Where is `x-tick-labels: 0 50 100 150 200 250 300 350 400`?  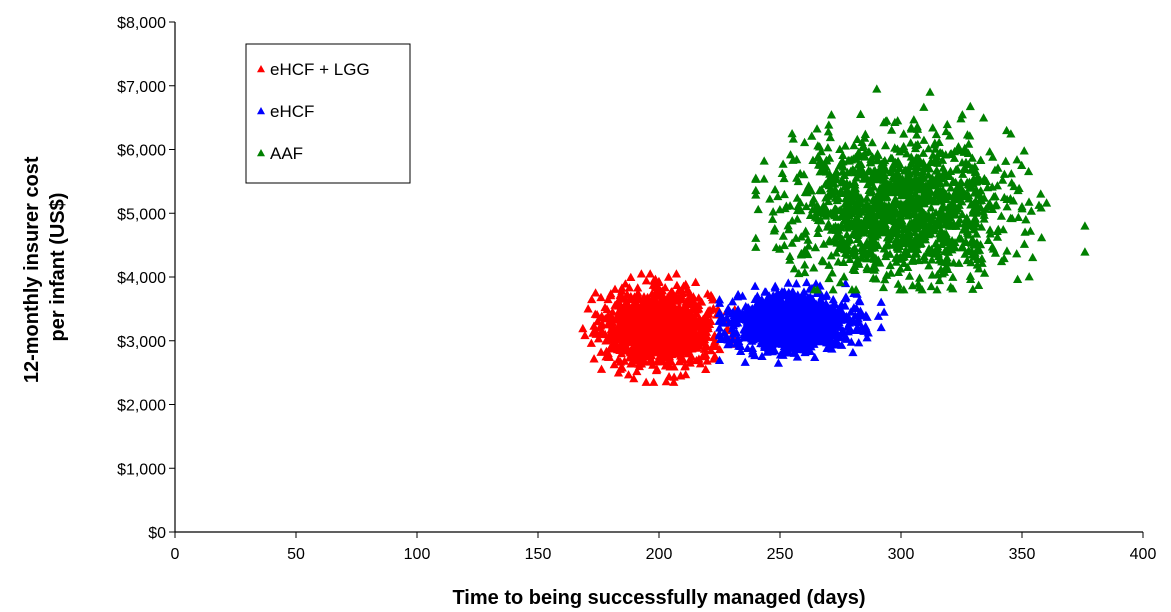
x-tick-labels: 0 50 100 150 200 250 300 350 400 is located at coordinates (664, 554).